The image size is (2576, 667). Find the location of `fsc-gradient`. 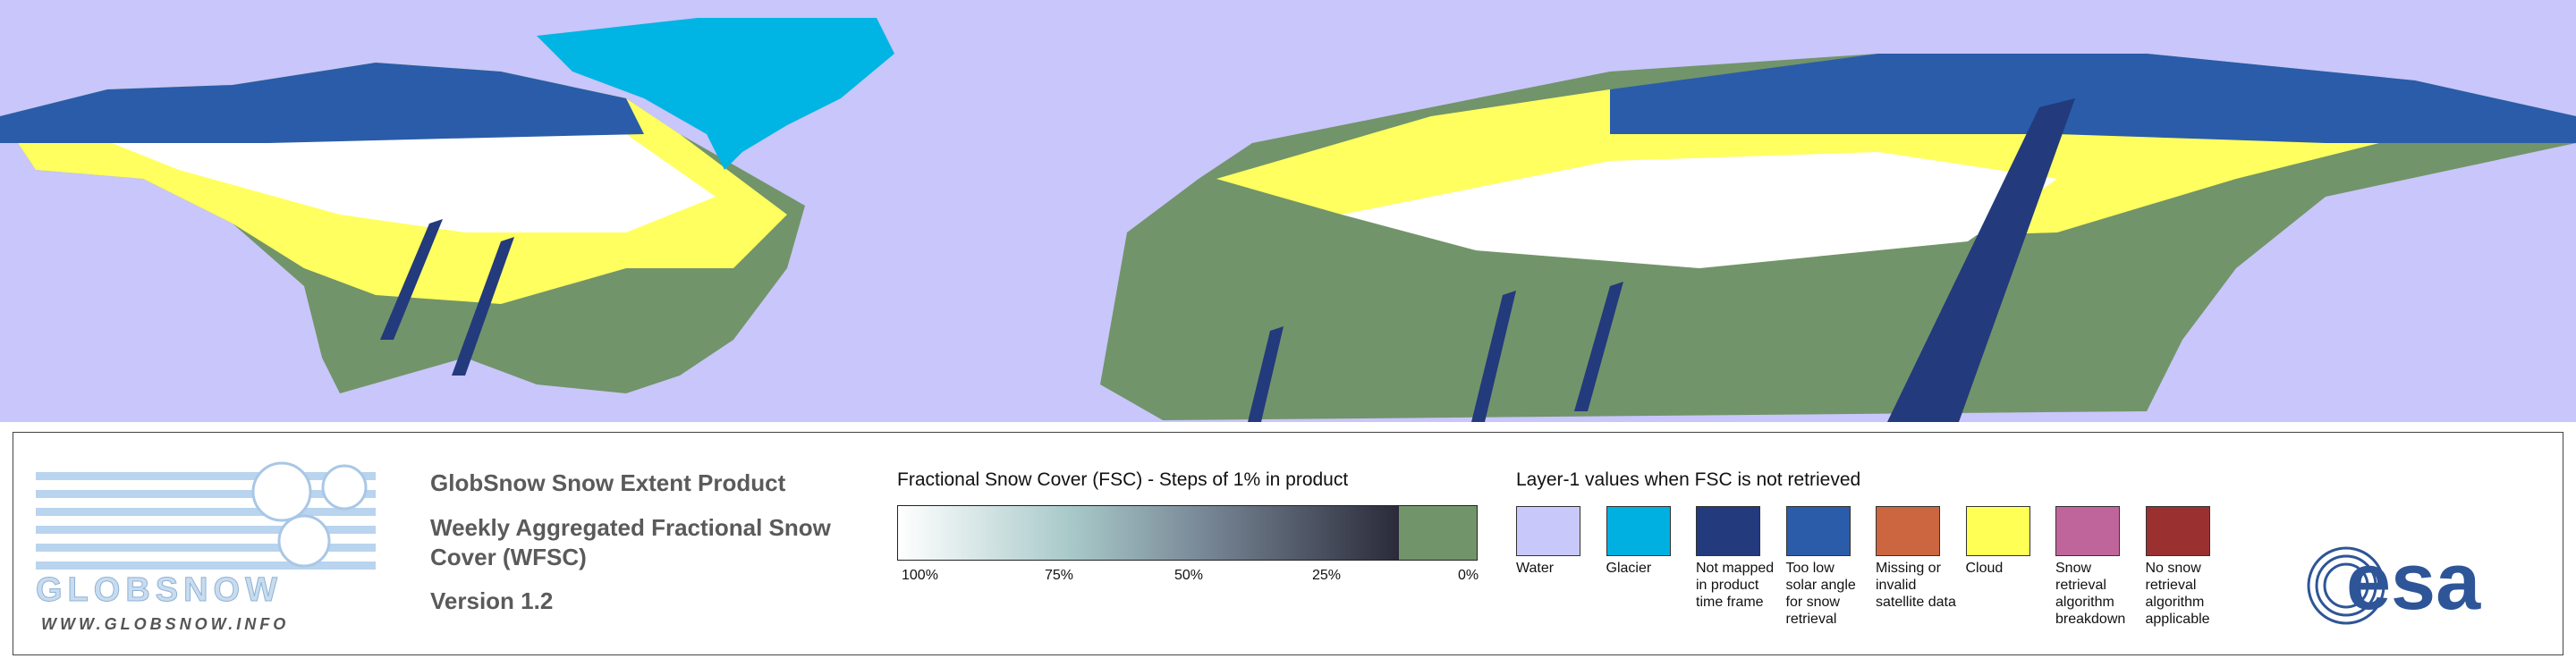

fsc-gradient is located at coordinates (1148, 533).